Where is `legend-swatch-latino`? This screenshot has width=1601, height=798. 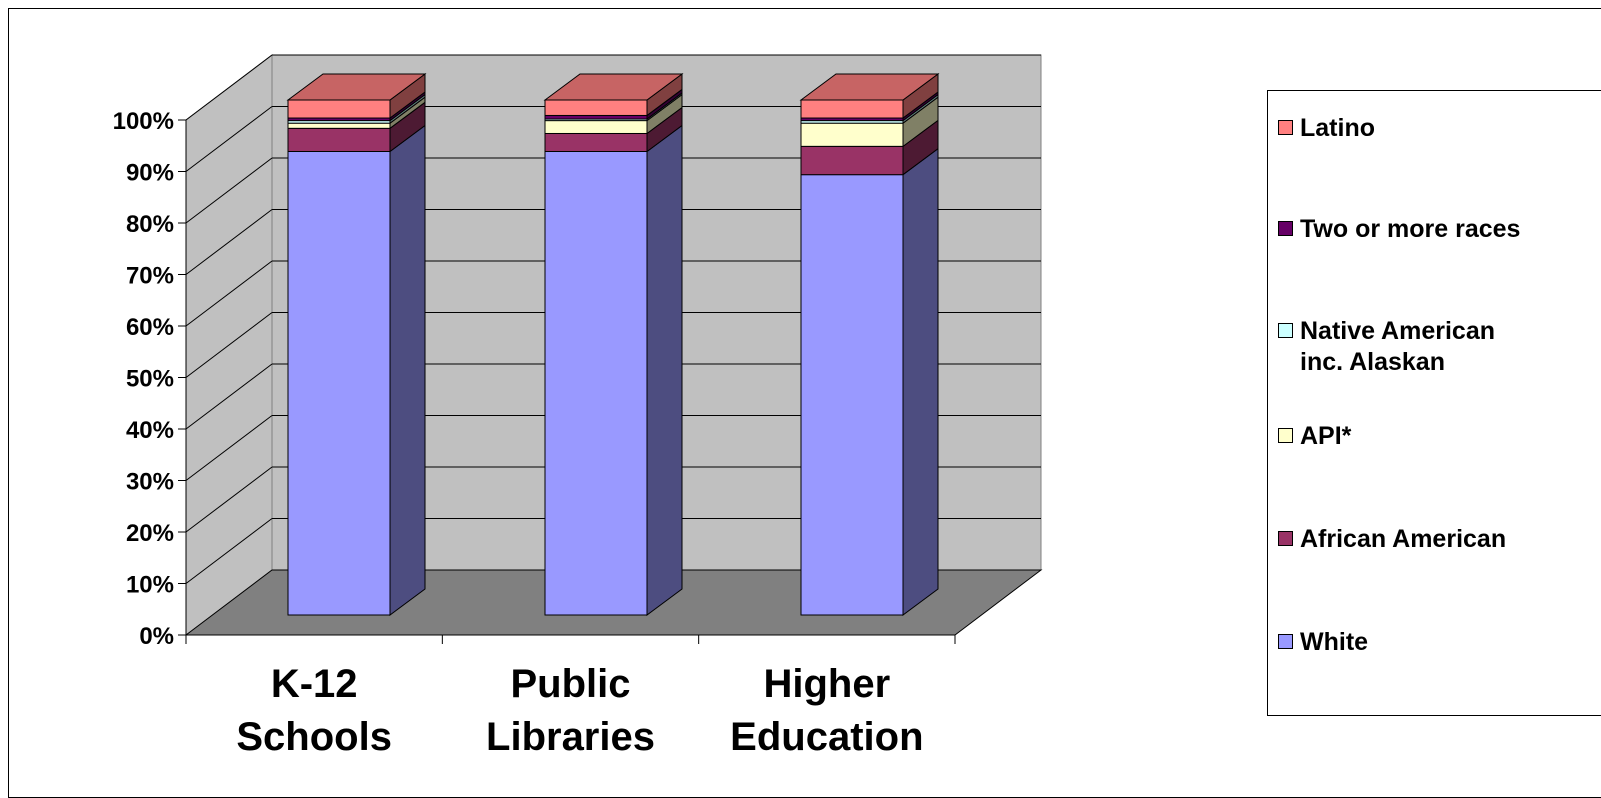 legend-swatch-latino is located at coordinates (1285, 127).